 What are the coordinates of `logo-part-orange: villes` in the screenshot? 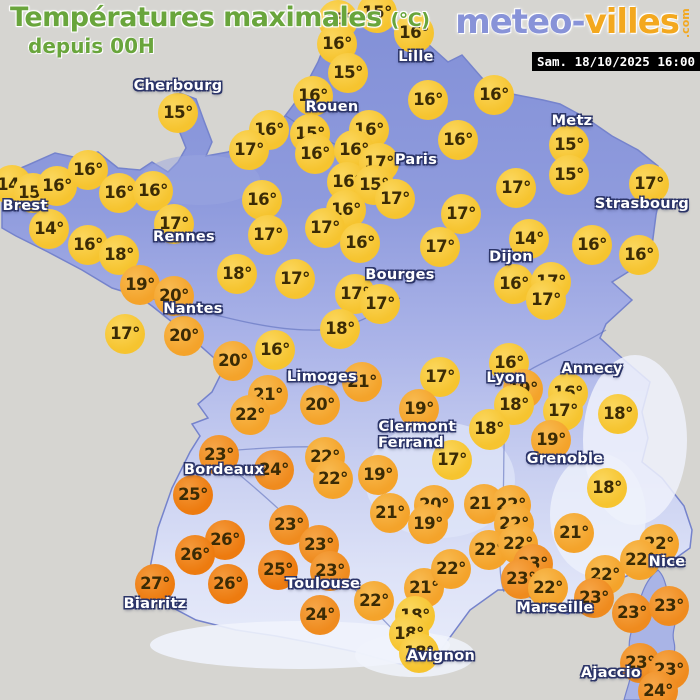 It's located at (632, 22).